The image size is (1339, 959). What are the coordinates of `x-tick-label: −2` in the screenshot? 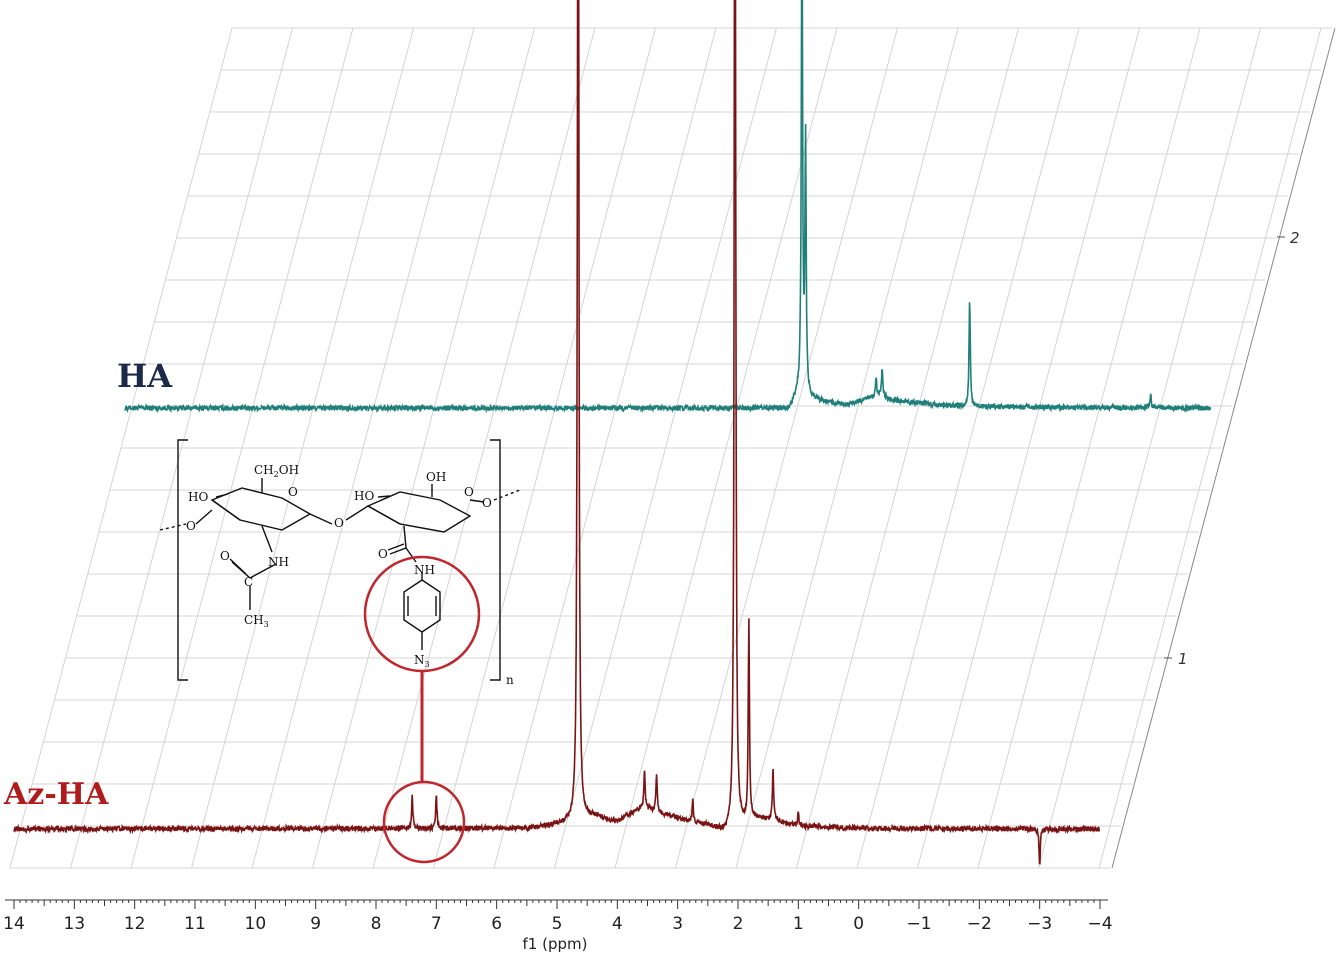 It's located at (979, 924).